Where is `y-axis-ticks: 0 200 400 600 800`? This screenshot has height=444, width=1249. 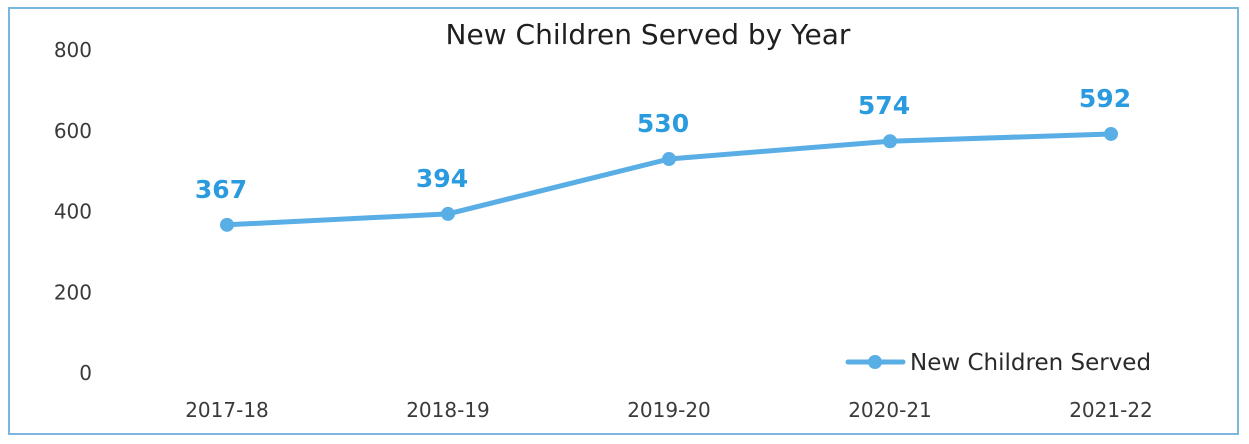
y-axis-ticks: 0 200 400 600 800 is located at coordinates (73, 211).